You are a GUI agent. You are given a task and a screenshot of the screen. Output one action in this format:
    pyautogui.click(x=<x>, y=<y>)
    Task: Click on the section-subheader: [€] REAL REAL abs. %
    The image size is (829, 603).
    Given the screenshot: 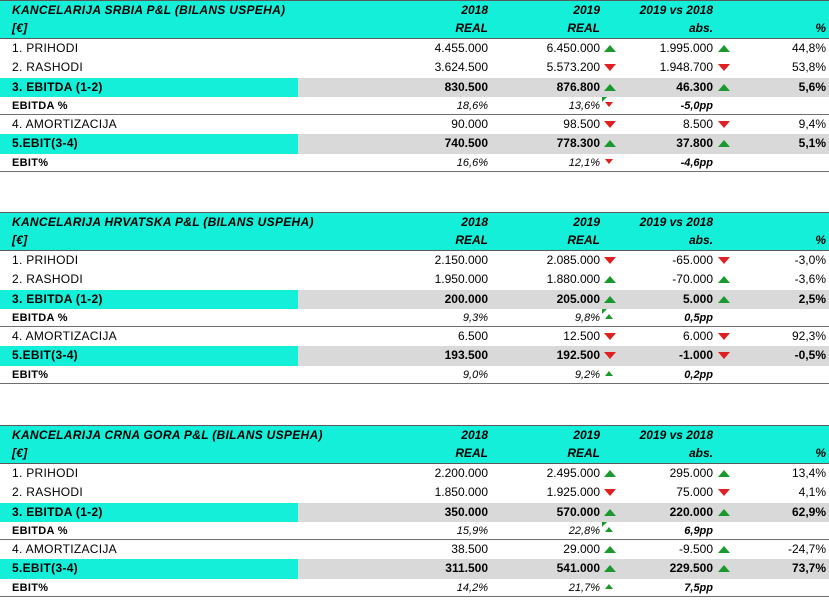 What is the action you would take?
    pyautogui.click(x=414, y=29)
    